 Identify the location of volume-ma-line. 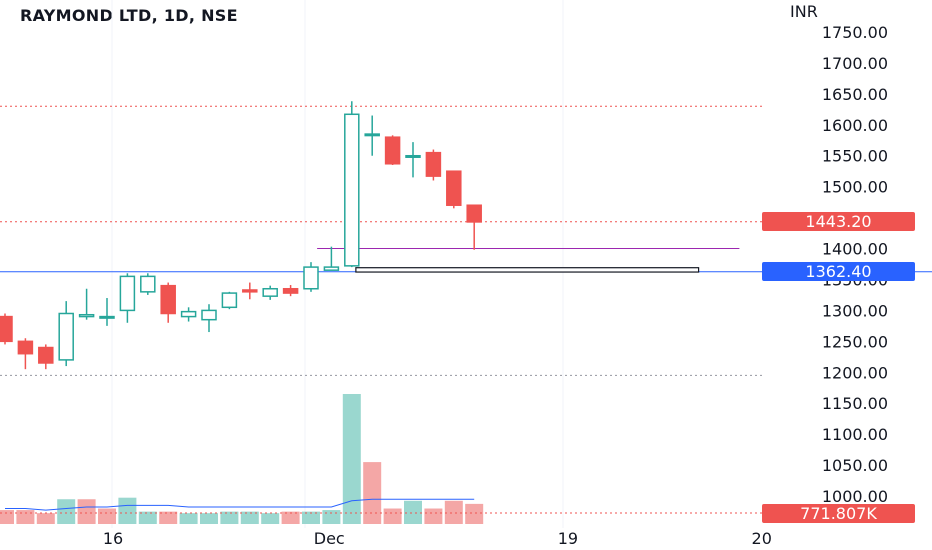
(240, 504).